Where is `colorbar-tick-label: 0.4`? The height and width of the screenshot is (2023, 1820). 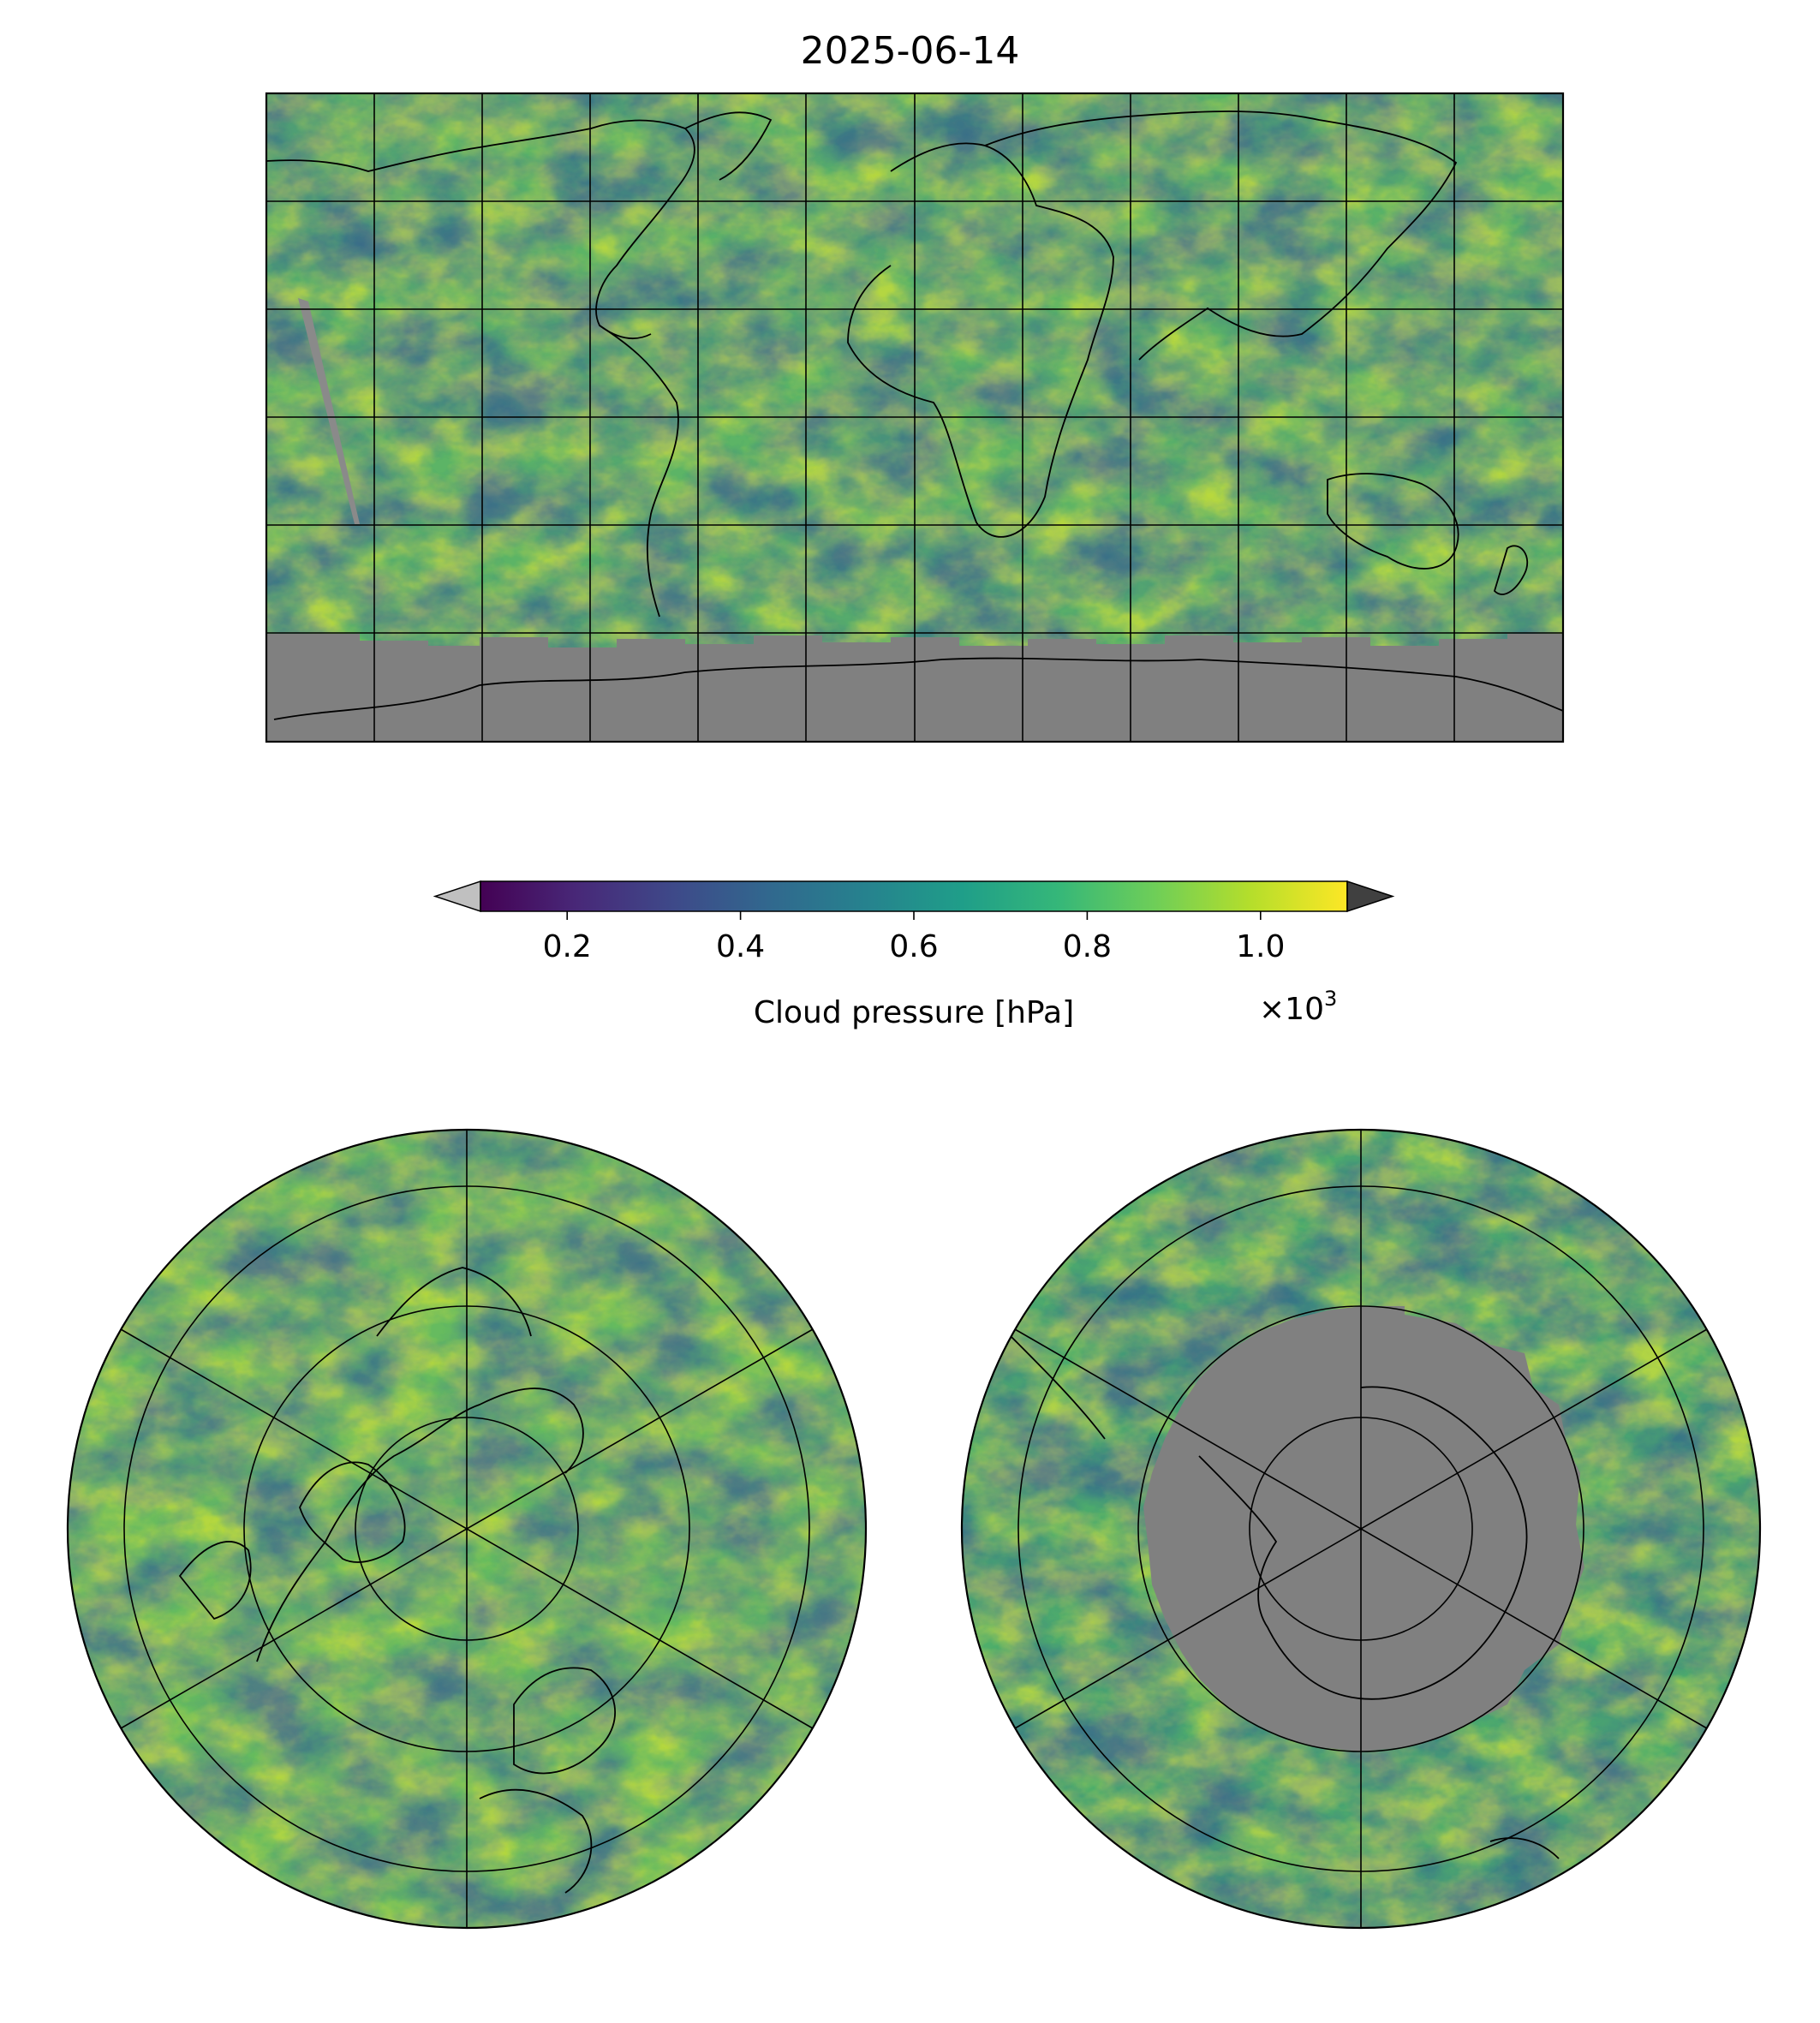
colorbar-tick-label: 0.4 is located at coordinates (741, 946).